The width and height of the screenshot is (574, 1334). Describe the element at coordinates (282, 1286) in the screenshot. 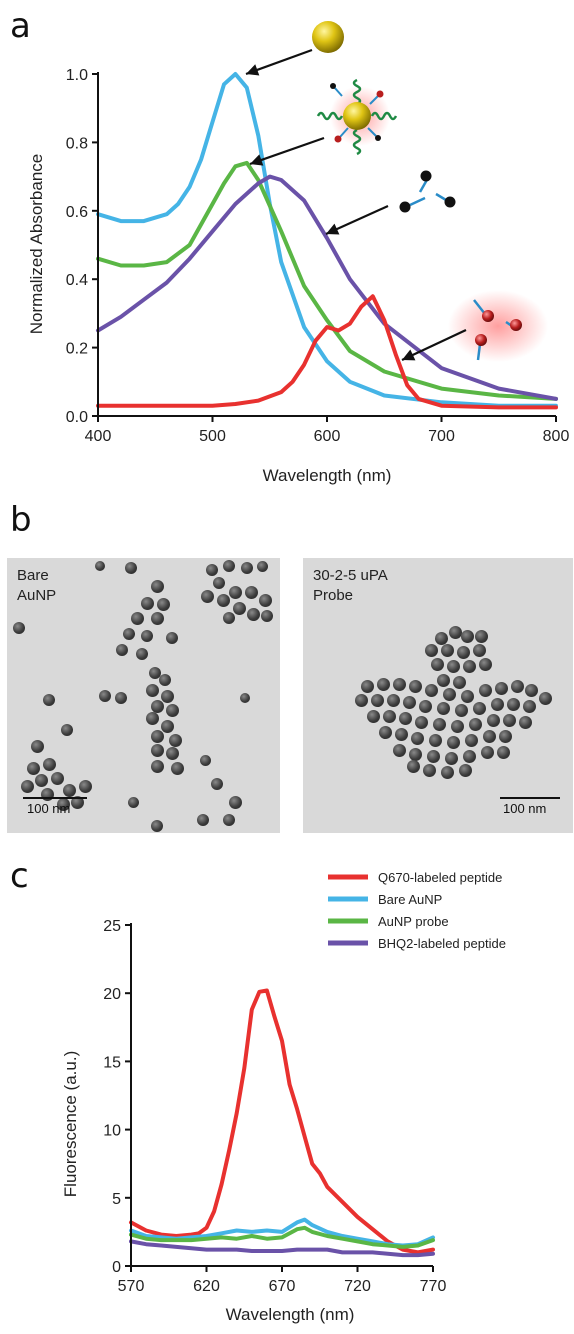

I see `c-x-tick-label-2: 670` at that location.